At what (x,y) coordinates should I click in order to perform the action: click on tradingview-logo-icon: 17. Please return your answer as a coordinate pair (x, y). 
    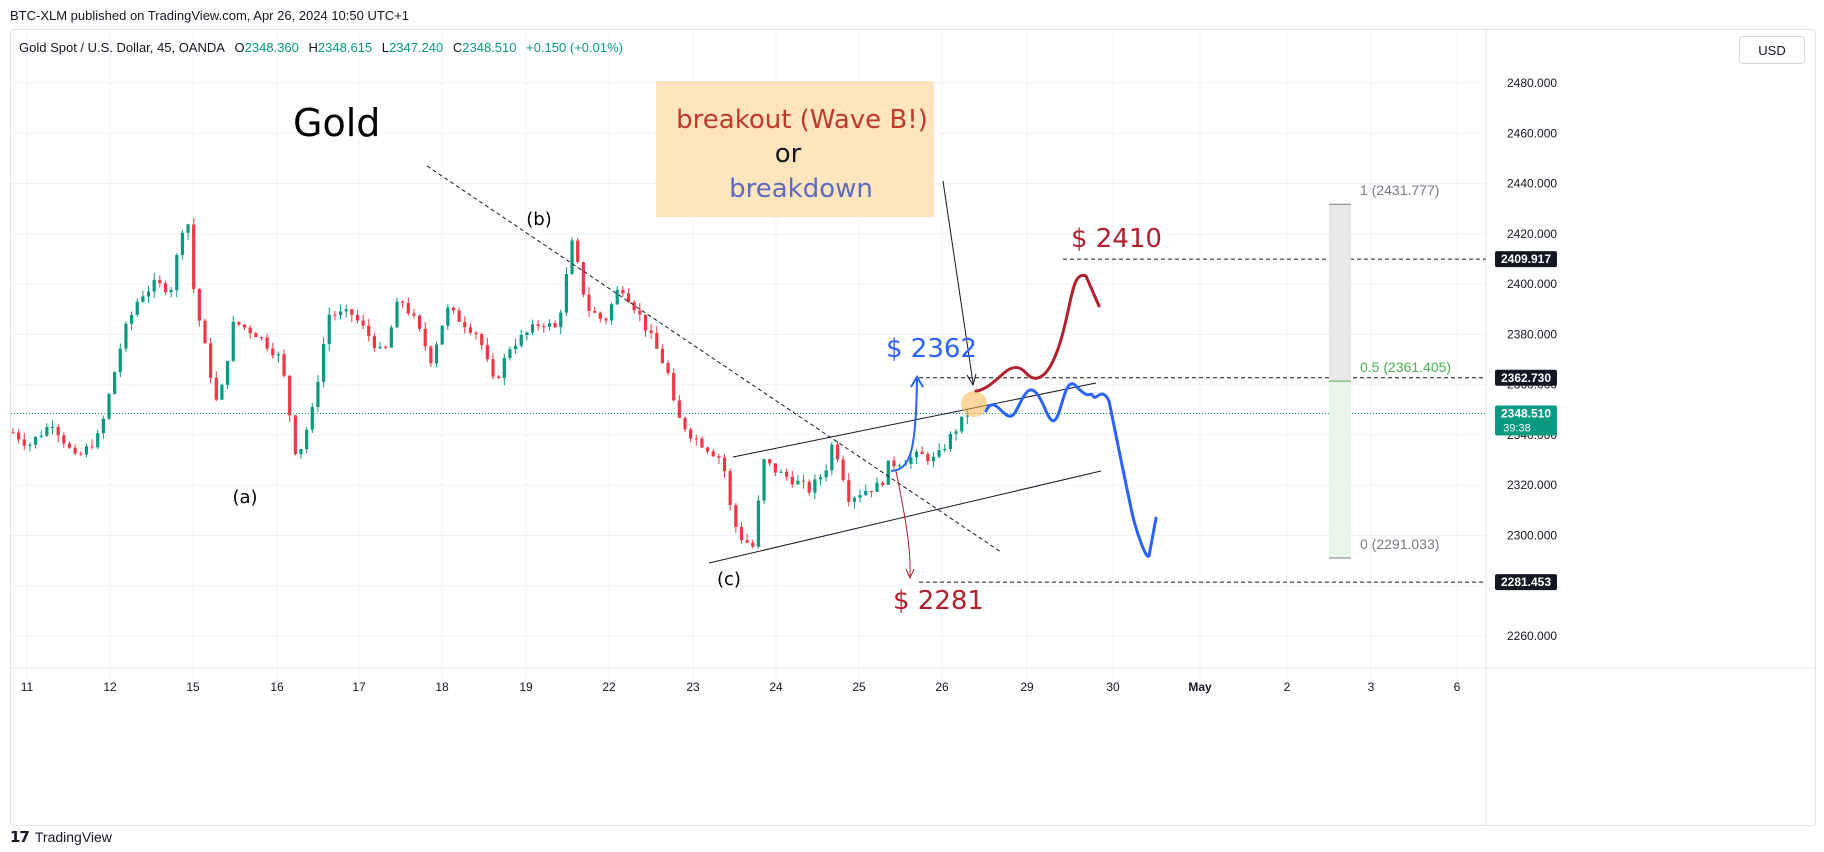
    Looking at the image, I should click on (20, 837).